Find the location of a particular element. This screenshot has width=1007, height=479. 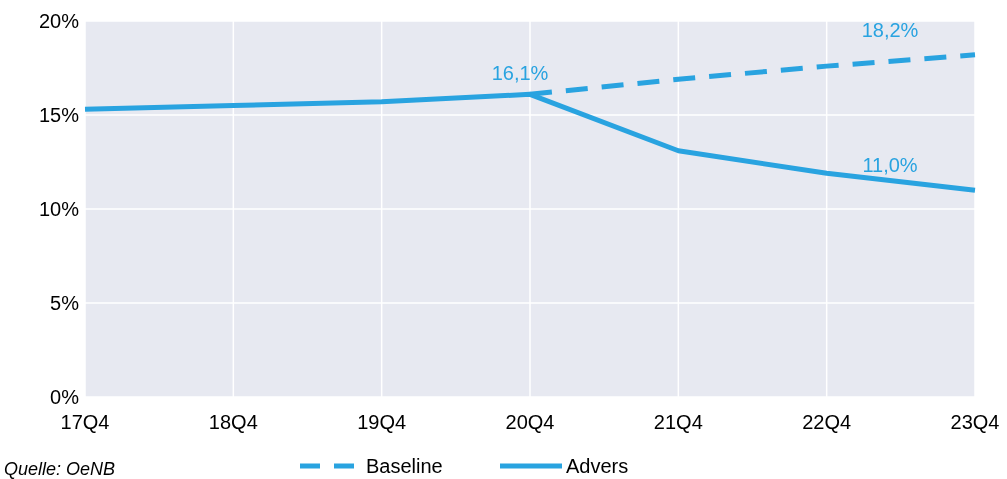

annotation: 16,1% is located at coordinates (520, 73).